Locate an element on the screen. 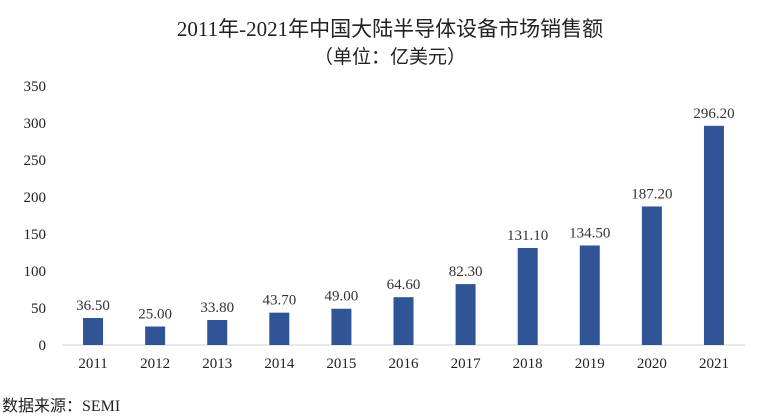 This screenshot has height=419, width=757. data-label-2011: 36.50 is located at coordinates (93, 306).